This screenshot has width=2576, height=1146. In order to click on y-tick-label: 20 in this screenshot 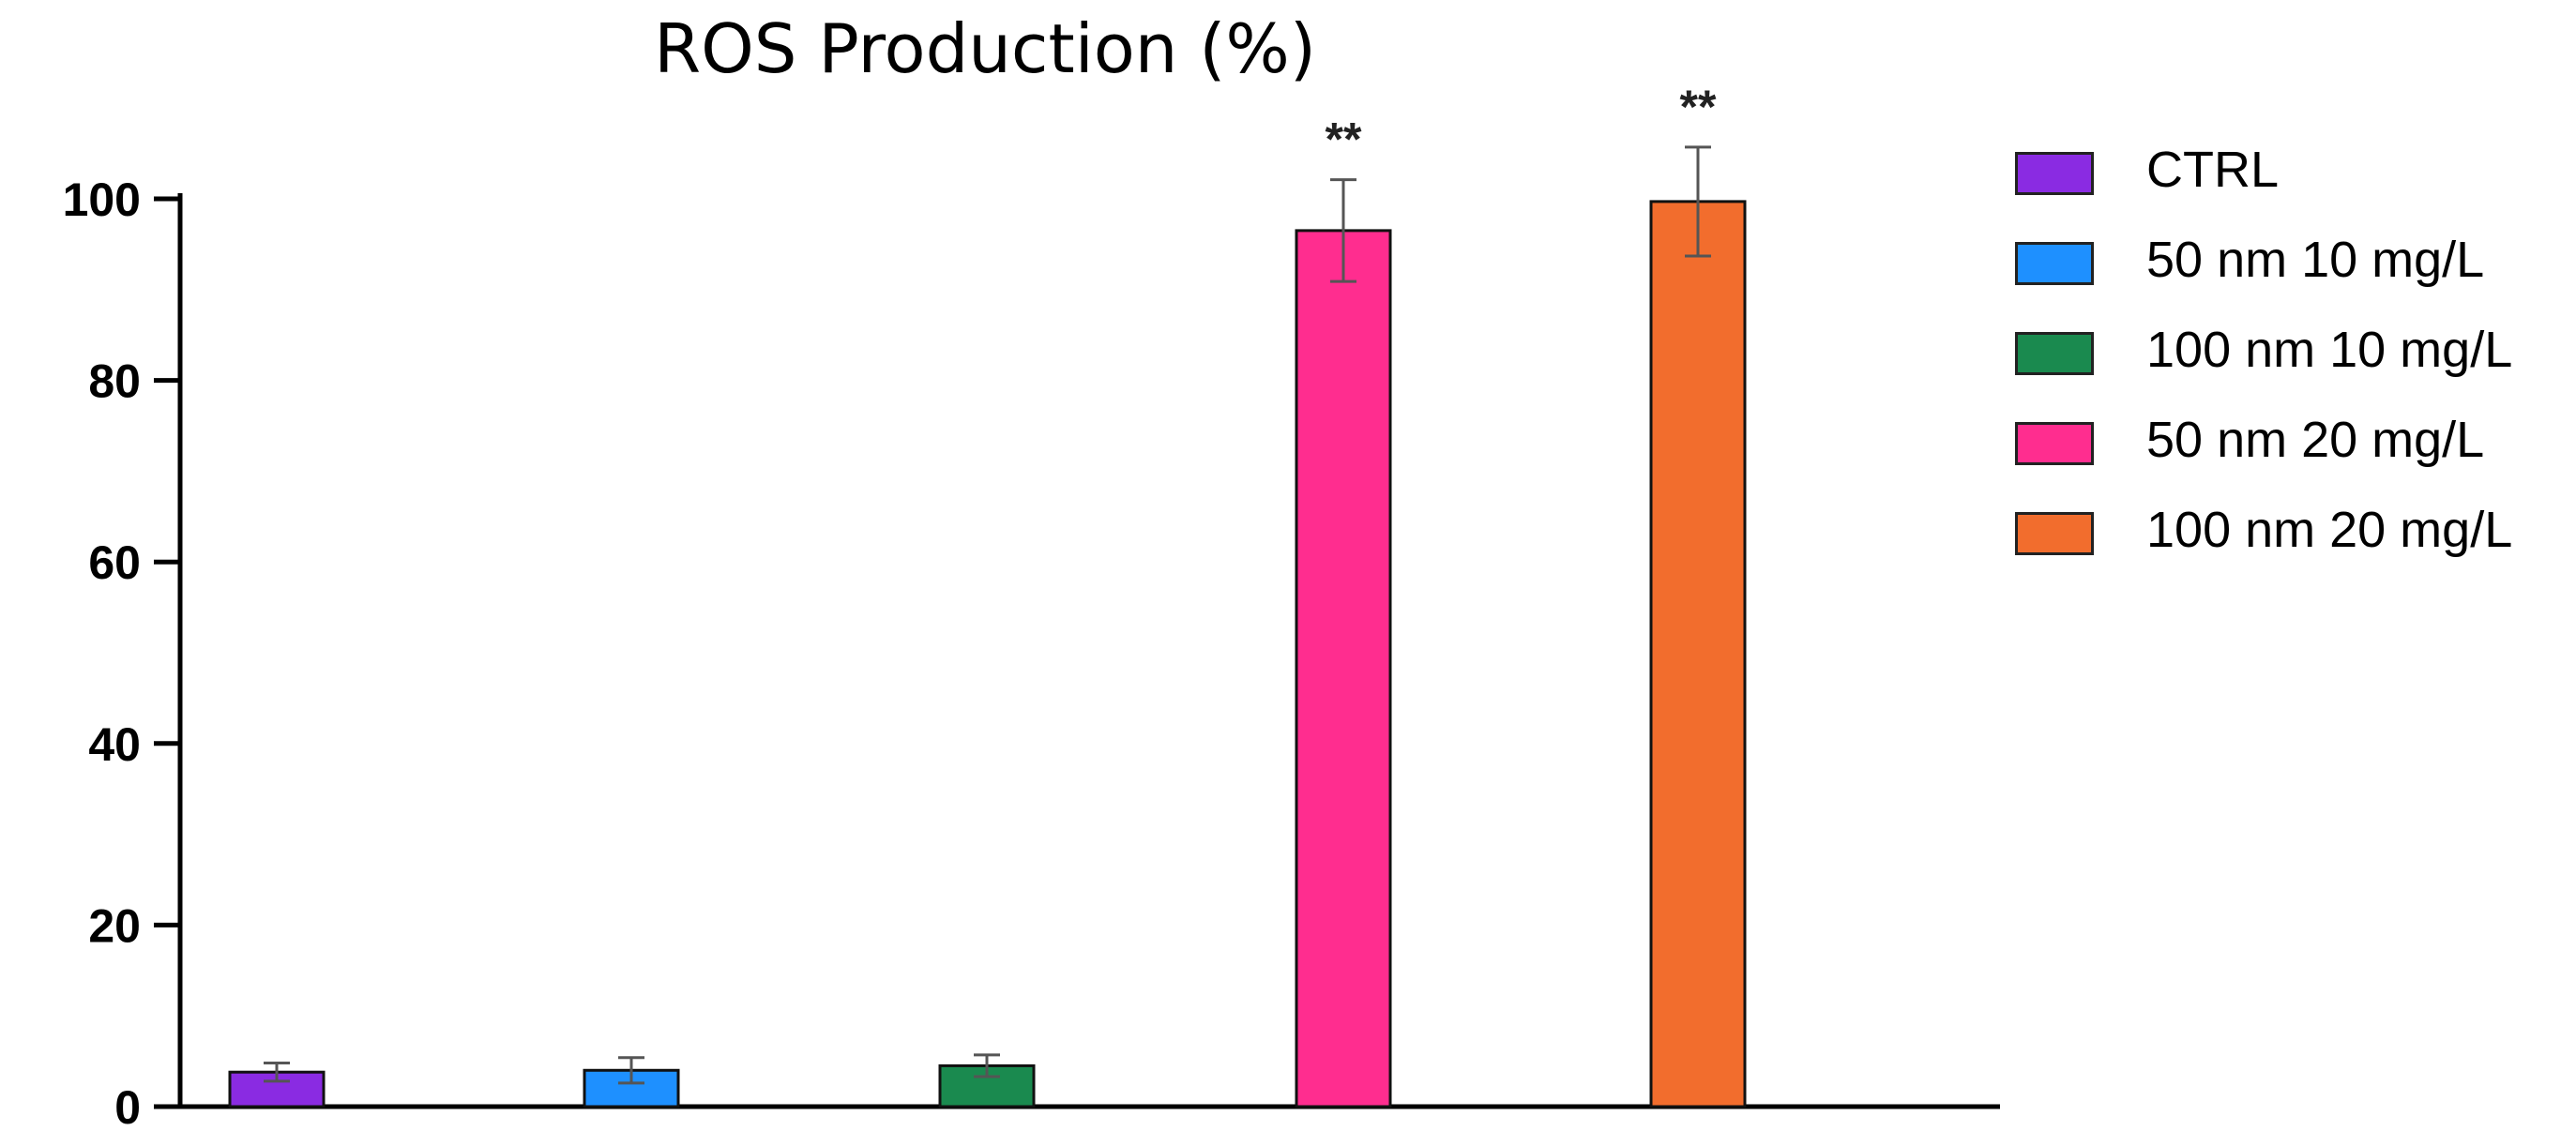, I will do `click(115, 925)`.